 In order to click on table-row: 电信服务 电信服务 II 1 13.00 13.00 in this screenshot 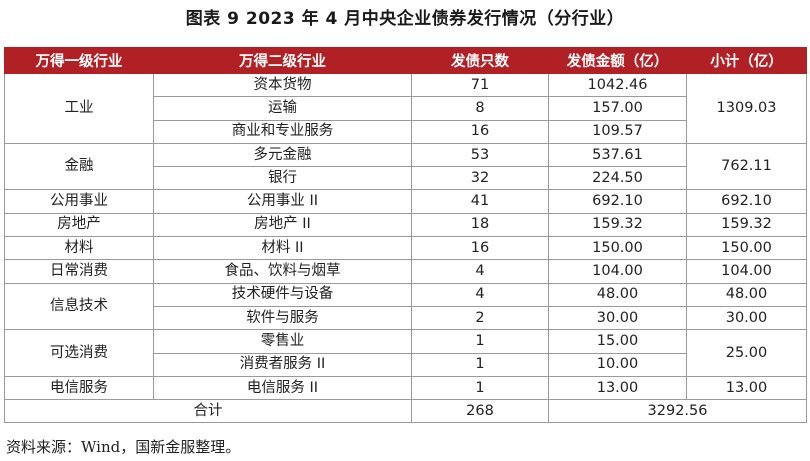, I will do `click(405, 388)`.